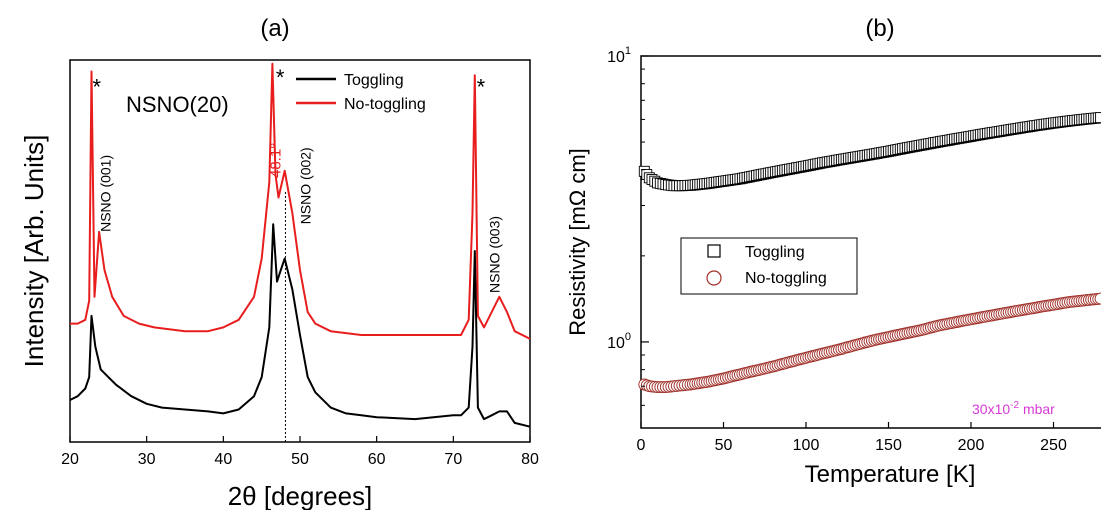 The image size is (1101, 510). Describe the element at coordinates (494, 254) in the screenshot. I see `peak-label: NSNO (003)` at that location.